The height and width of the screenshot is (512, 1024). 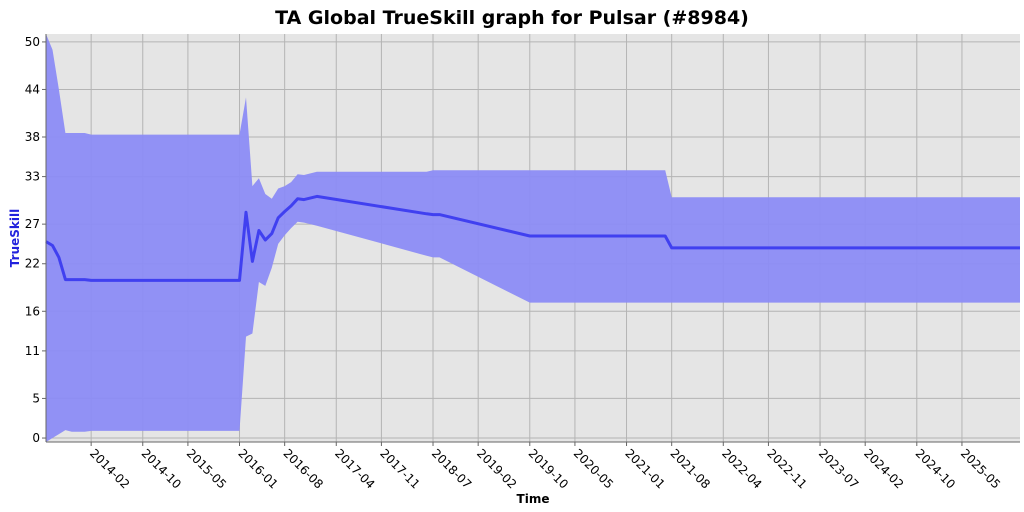 I want to click on y-tick-label: 11, so click(x=32, y=351).